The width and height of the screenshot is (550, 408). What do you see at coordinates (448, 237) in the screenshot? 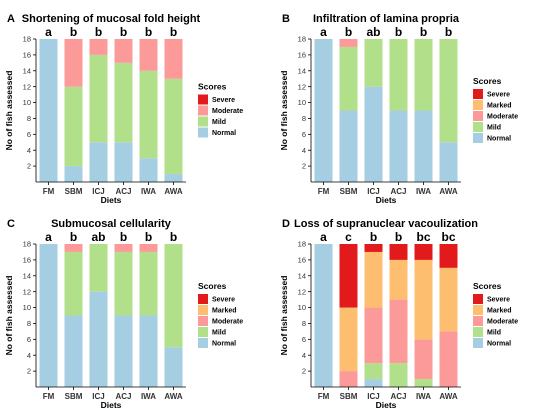
I see `significance-letter: bc` at bounding box center [448, 237].